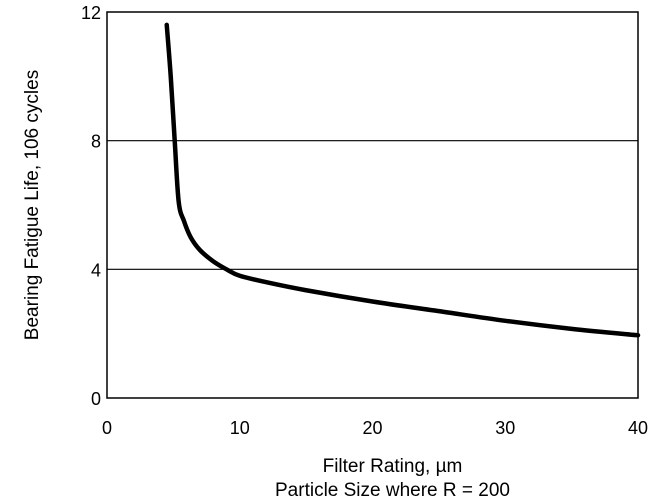  I want to click on y-tick-label: 12, so click(91, 13).